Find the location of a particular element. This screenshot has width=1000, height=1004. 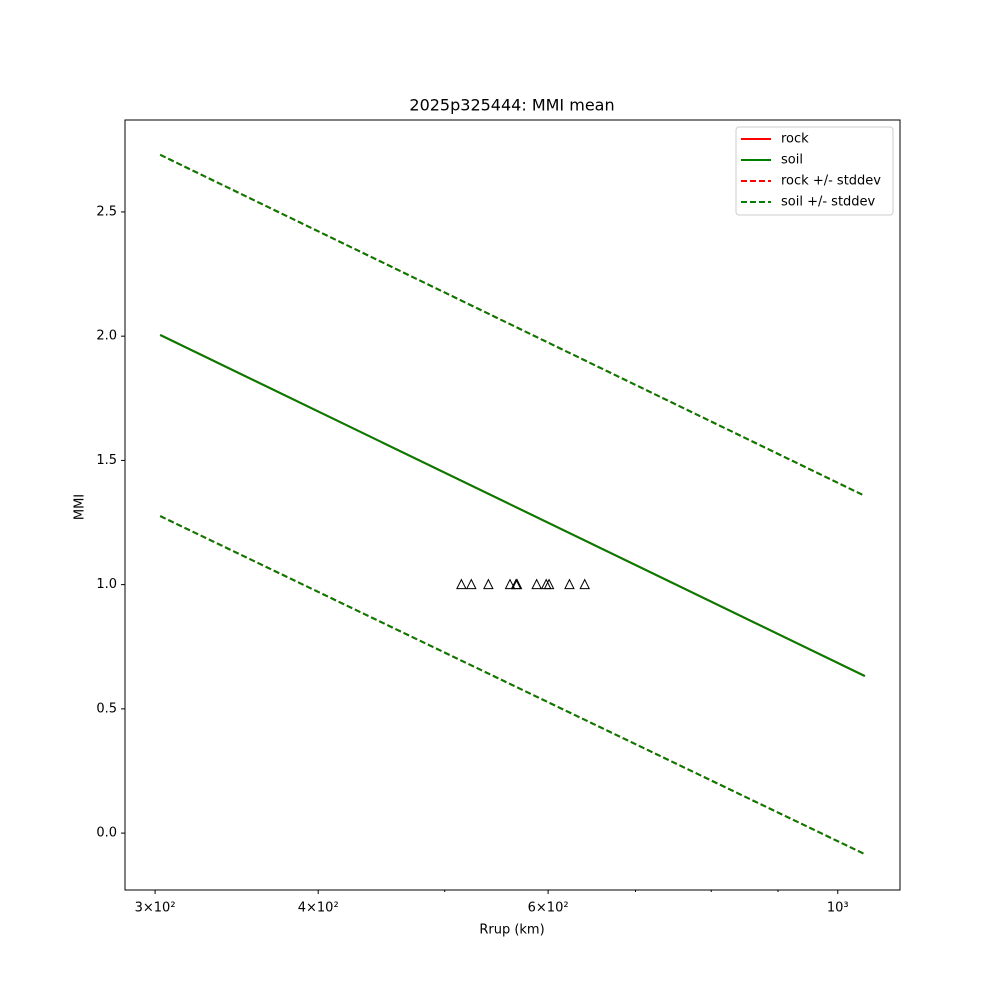

y-tick-label: 0.0 is located at coordinates (106, 833).